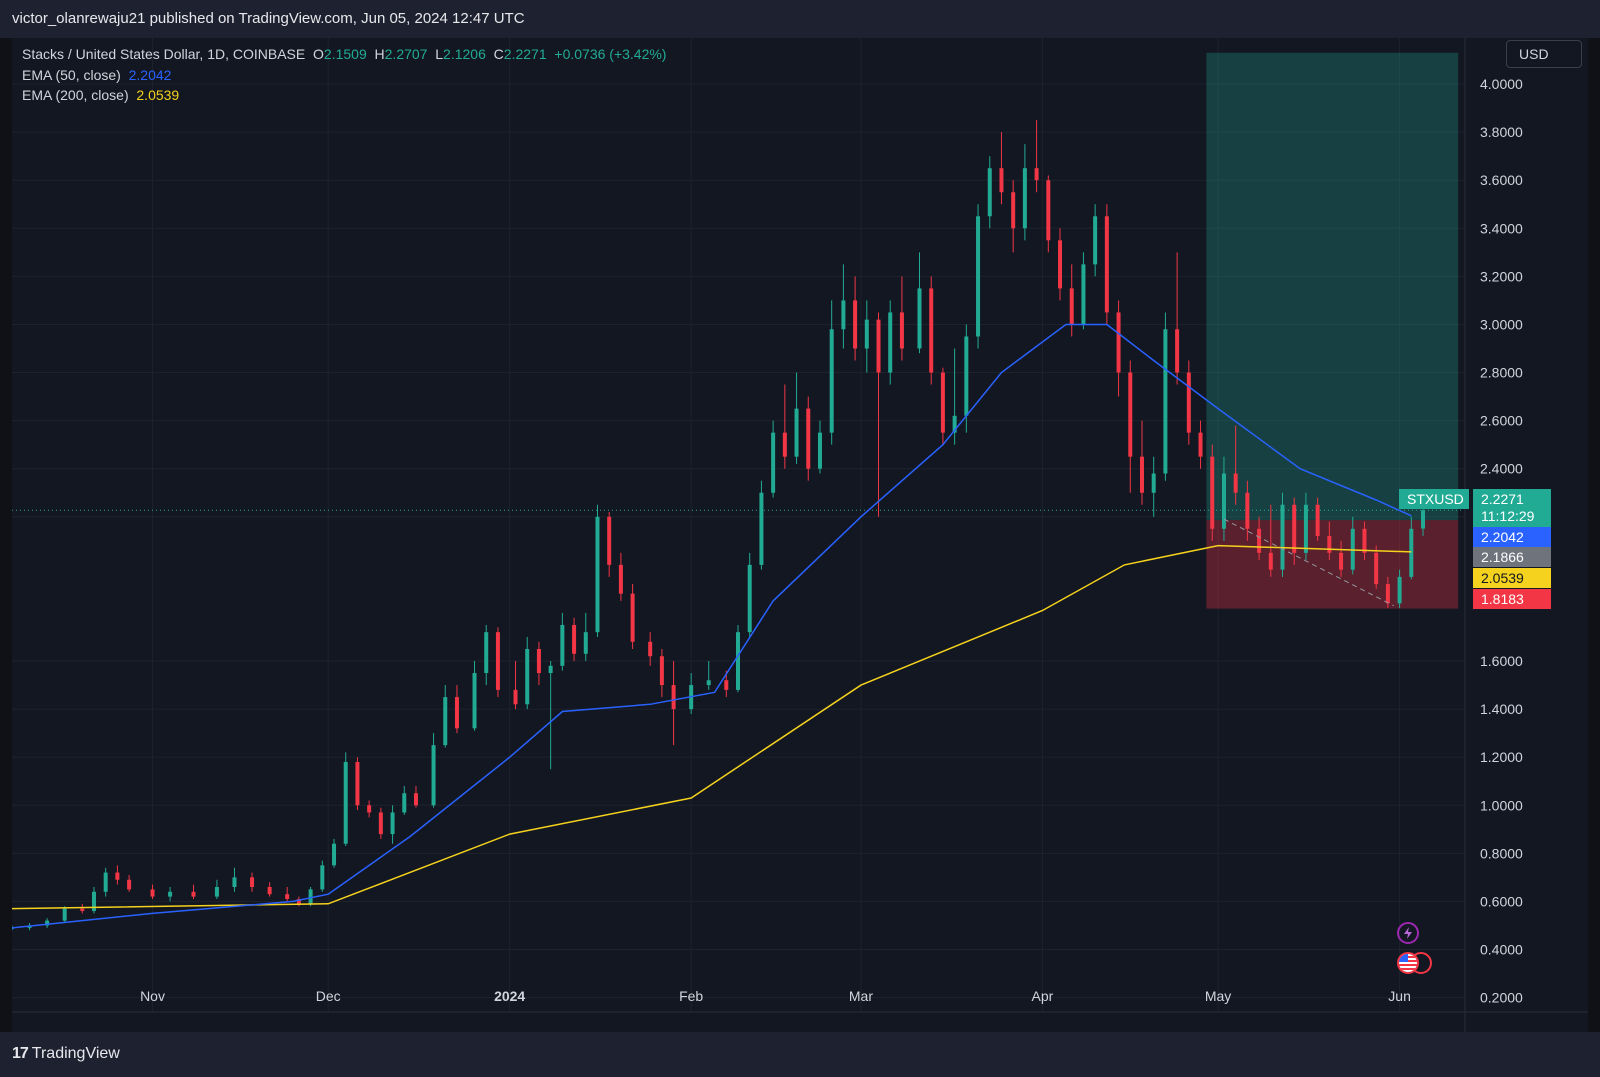  What do you see at coordinates (328, 996) in the screenshot?
I see `x-tick-label: Dec` at bounding box center [328, 996].